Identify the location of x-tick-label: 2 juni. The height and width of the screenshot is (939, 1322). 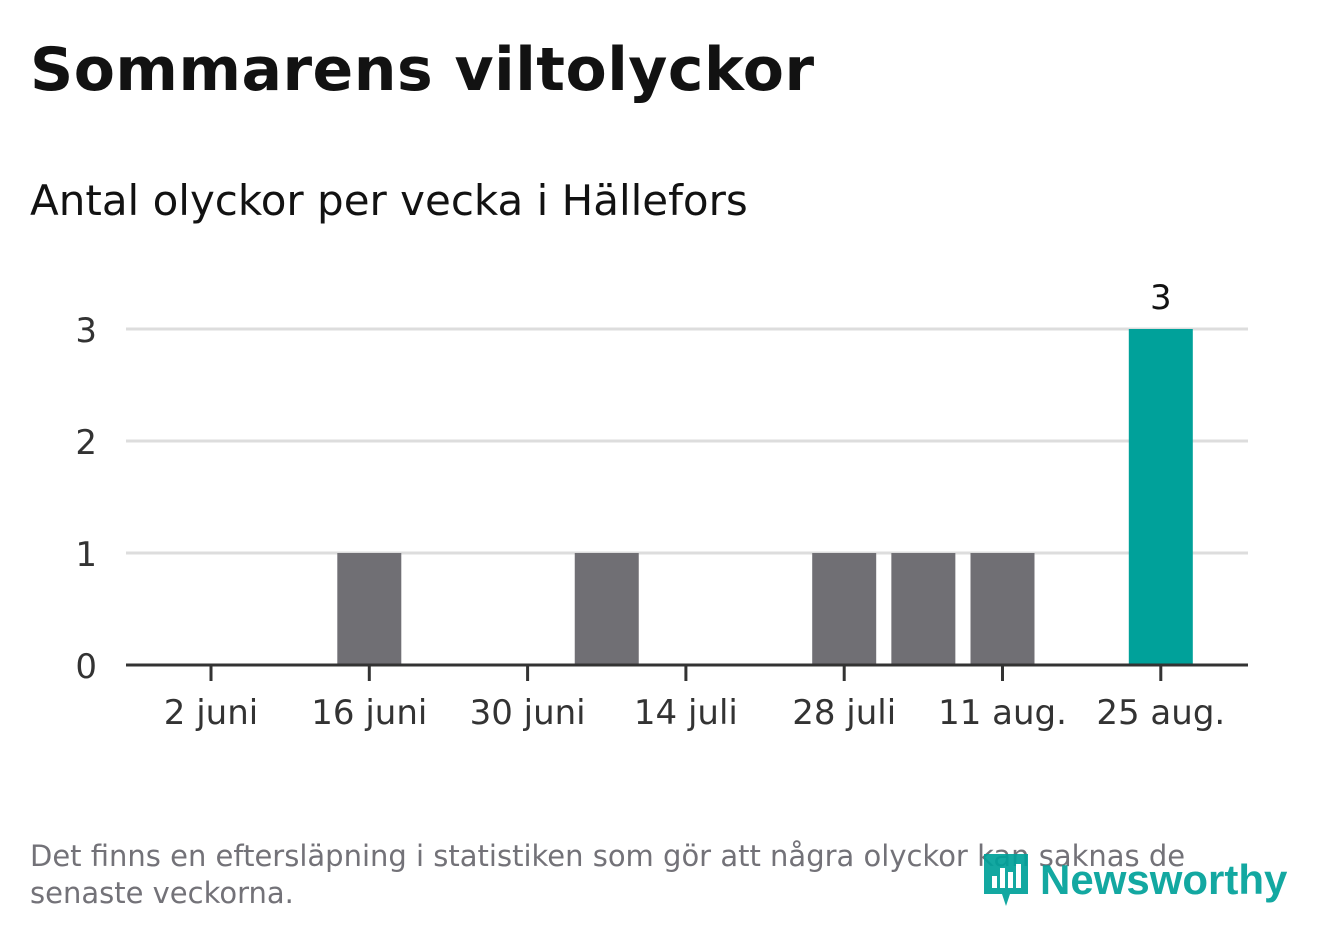
(211, 713).